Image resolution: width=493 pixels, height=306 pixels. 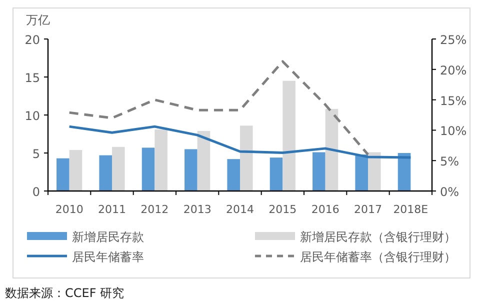 What do you see at coordinates (36, 192) in the screenshot?
I see `y-tick-label: 0` at bounding box center [36, 192].